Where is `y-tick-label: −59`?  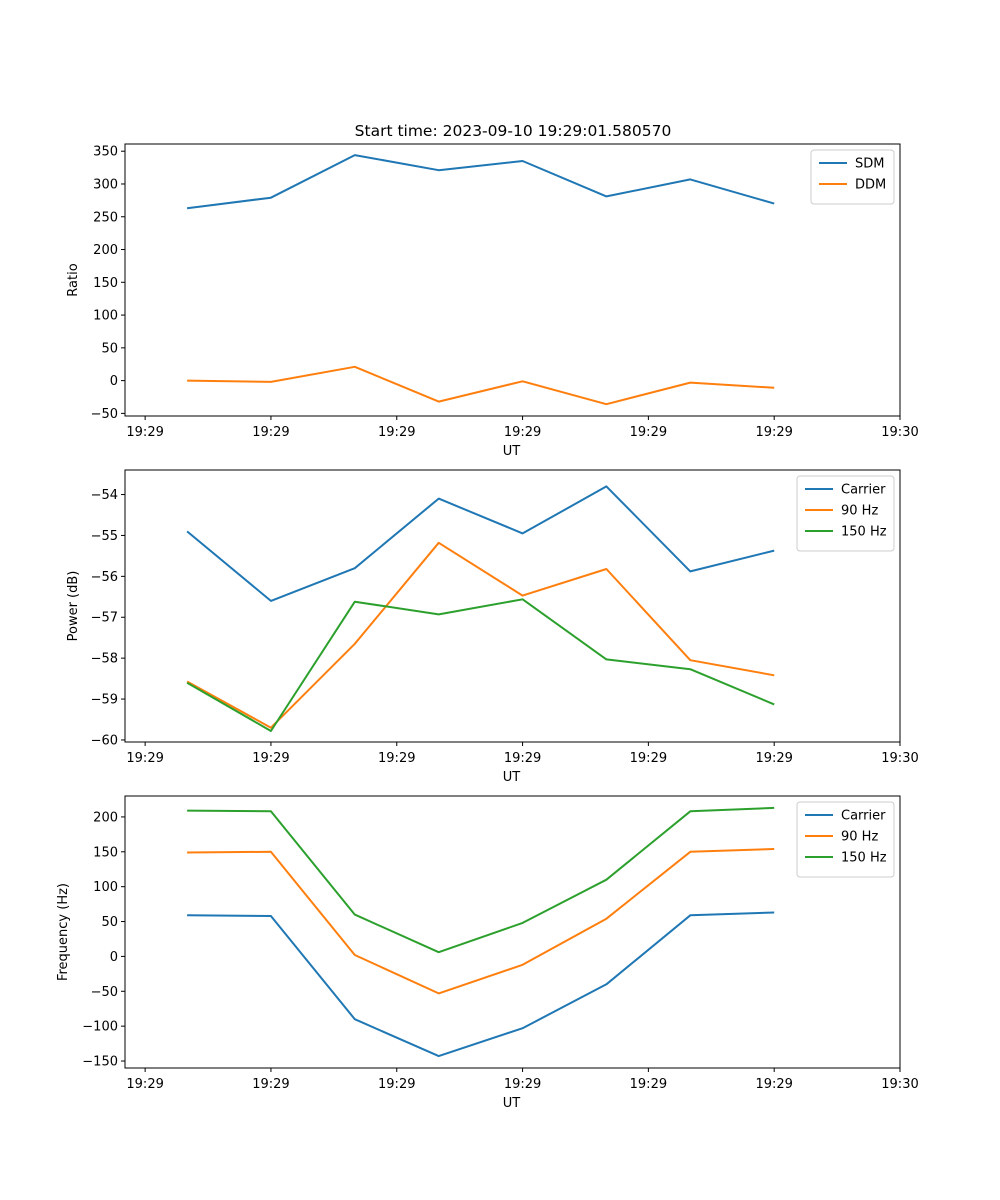 y-tick-label: −59 is located at coordinates (104, 700).